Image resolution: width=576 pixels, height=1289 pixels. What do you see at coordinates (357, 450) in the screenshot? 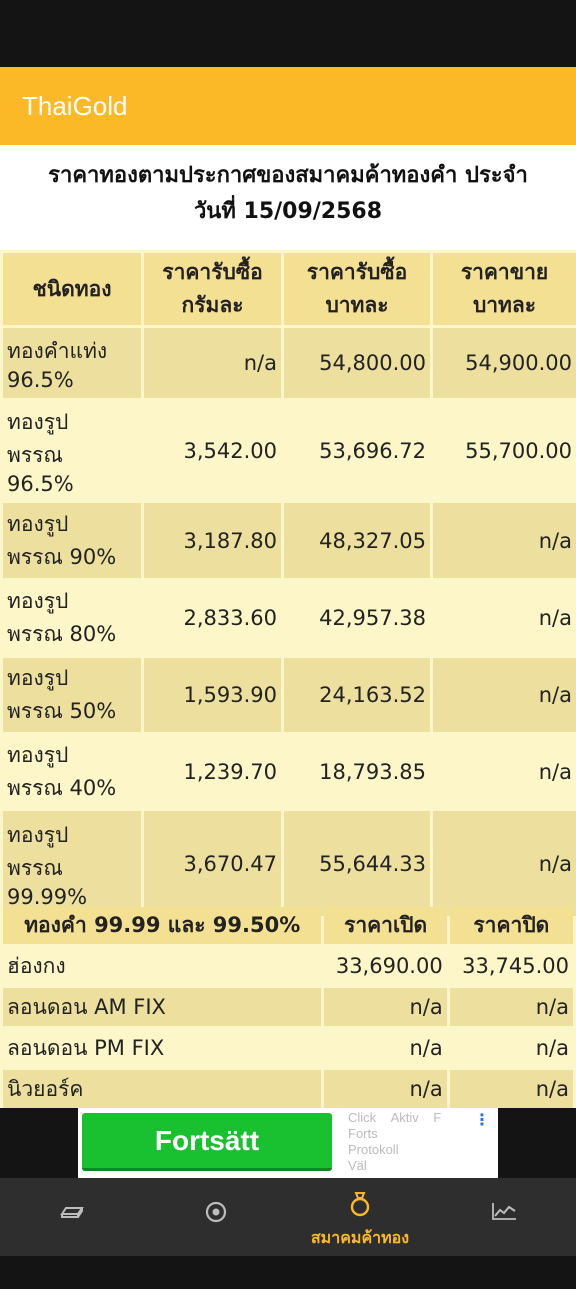
I see `buy-baht-cell: 53,696.72` at bounding box center [357, 450].